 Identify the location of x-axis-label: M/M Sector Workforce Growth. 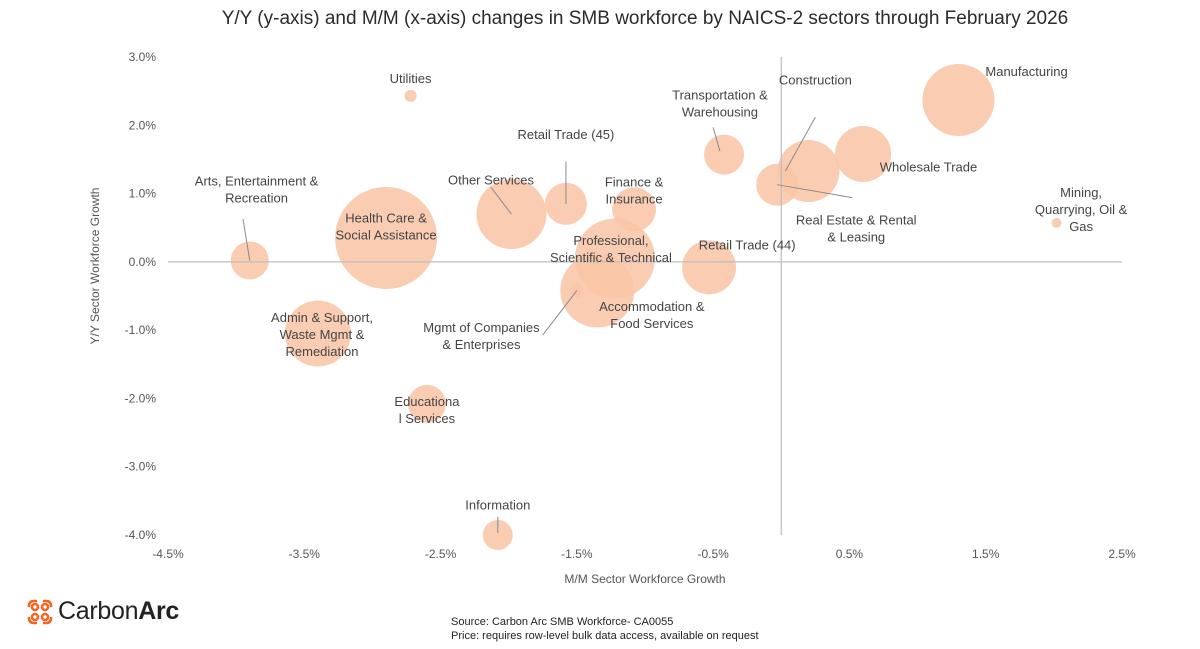
(644, 579).